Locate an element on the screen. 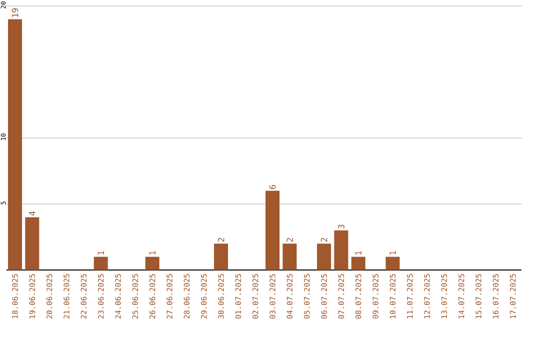 Image resolution: width=540 pixels, height=340 pixels. data-label: 19 is located at coordinates (15, 12).